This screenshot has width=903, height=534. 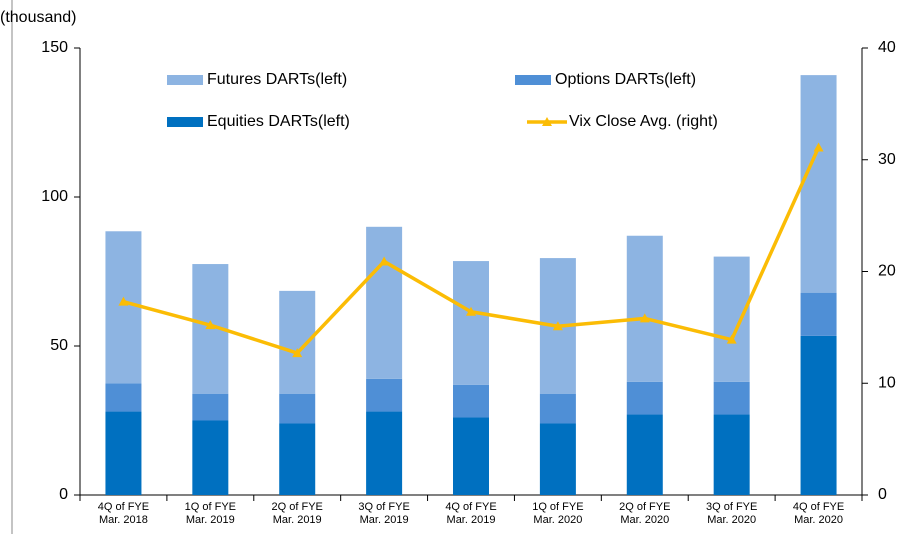 What do you see at coordinates (123, 520) in the screenshot?
I see `x-tick-label: Mar. 2018` at bounding box center [123, 520].